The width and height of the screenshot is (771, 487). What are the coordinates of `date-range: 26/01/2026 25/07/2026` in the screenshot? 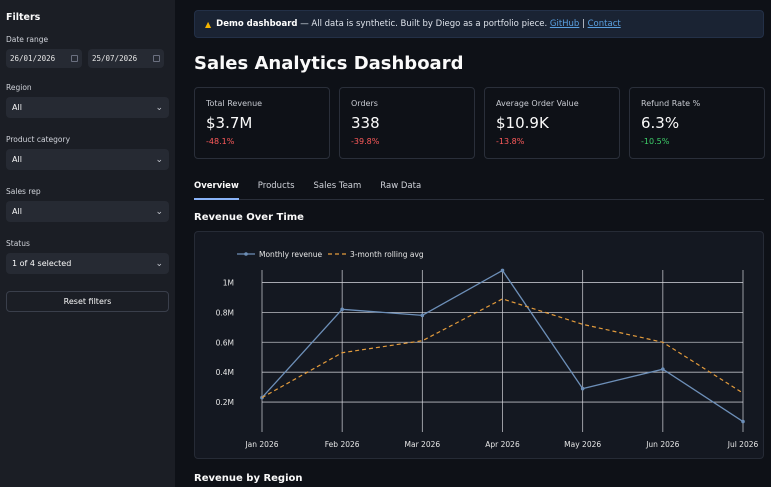 It's located at (87, 58).